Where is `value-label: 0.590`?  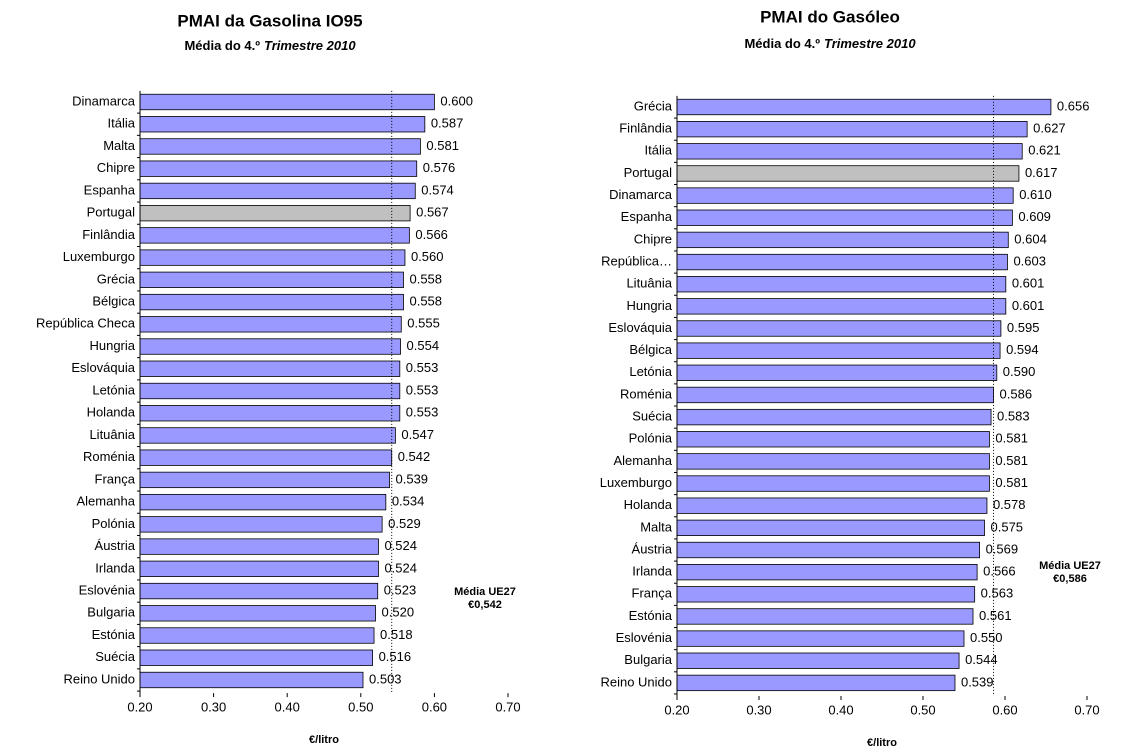
value-label: 0.590 is located at coordinates (1019, 371).